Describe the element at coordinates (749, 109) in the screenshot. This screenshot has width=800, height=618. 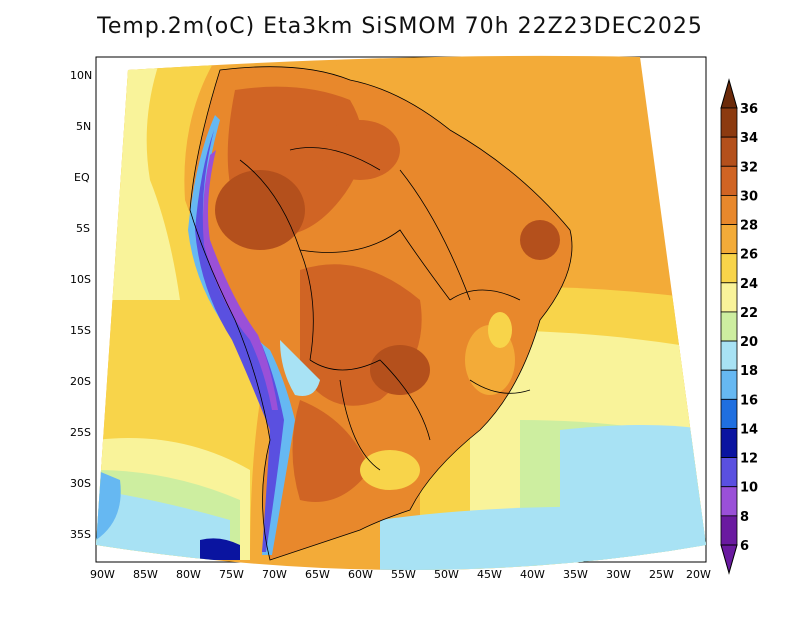
I see `colorbar-label: 36` at that location.